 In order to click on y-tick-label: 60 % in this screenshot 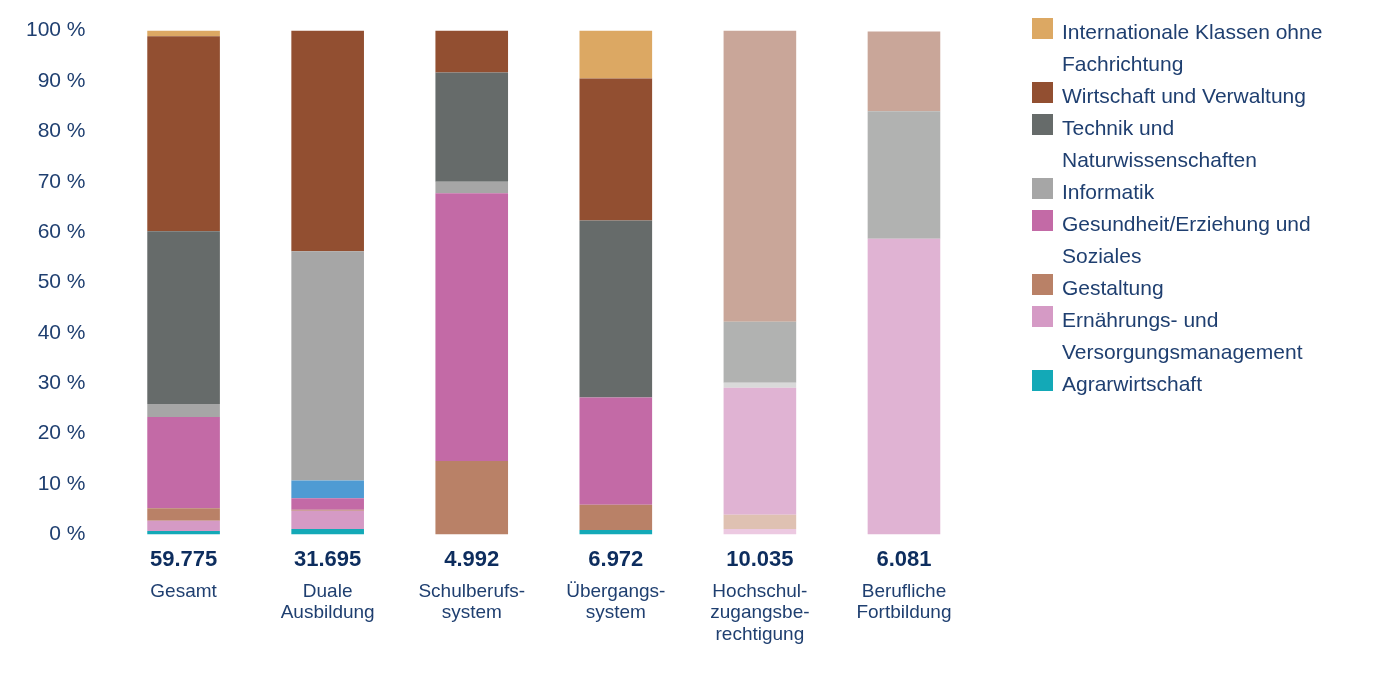, I will do `click(61, 230)`.